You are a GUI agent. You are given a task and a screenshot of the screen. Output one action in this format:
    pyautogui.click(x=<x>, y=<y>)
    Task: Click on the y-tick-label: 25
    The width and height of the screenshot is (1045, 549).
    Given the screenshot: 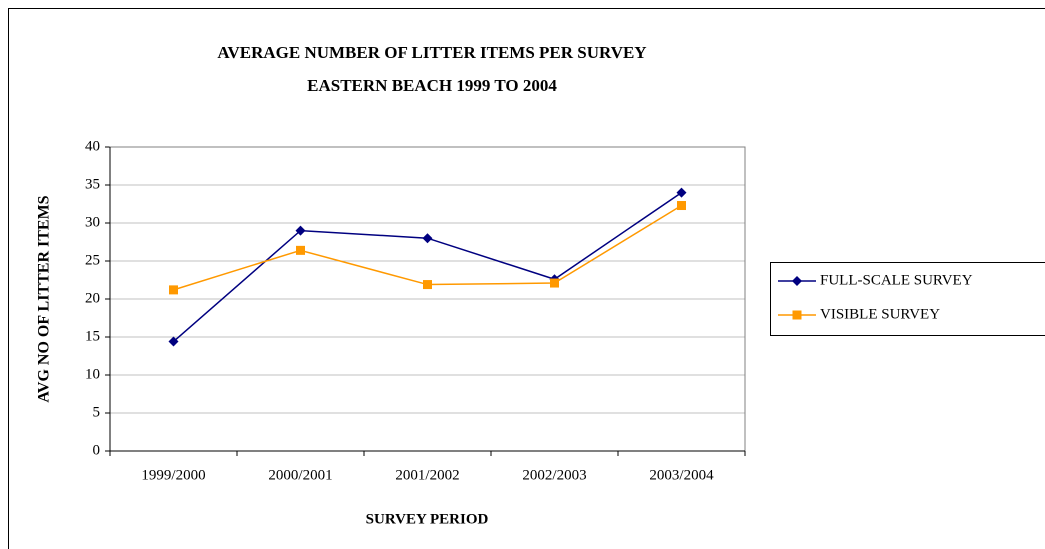 What is the action you would take?
    pyautogui.click(x=92, y=260)
    